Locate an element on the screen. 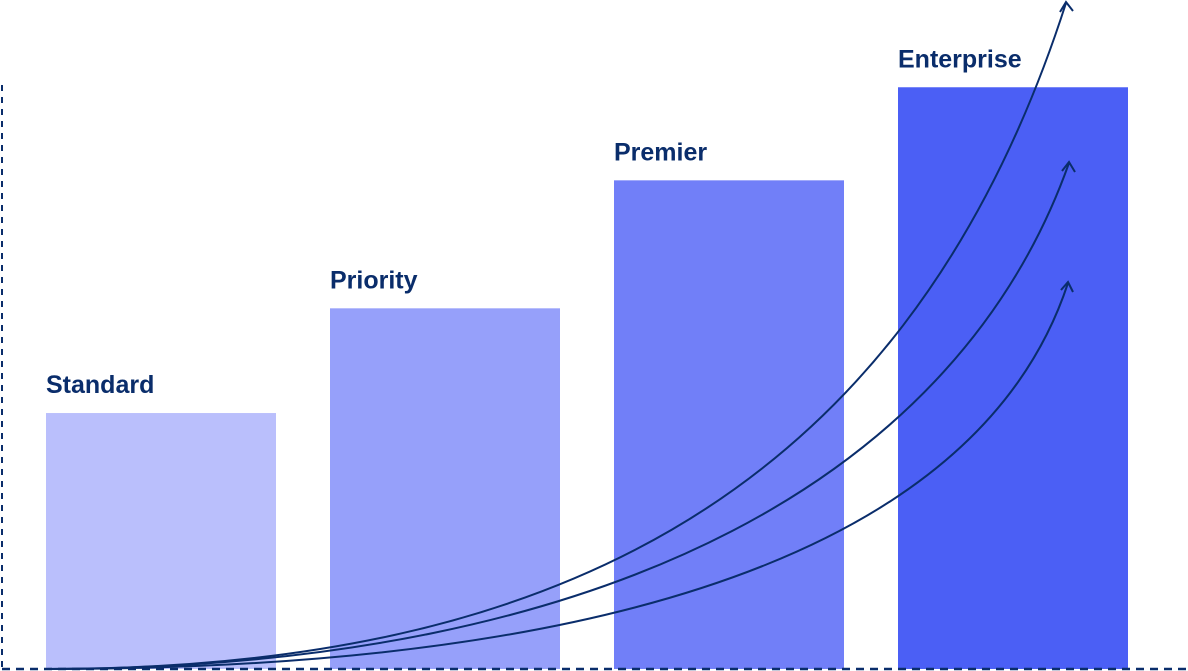 The width and height of the screenshot is (1188, 671). bar-standard is located at coordinates (161, 541).